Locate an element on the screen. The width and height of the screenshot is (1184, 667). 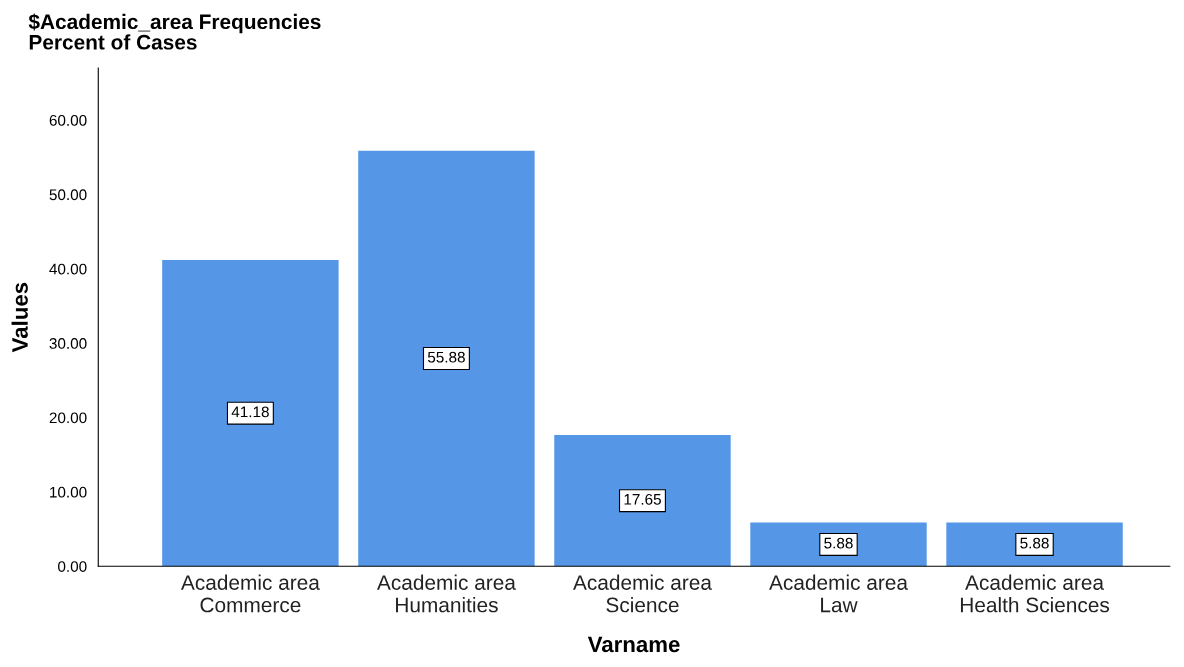
y-tick-label: 60.00 is located at coordinates (68, 120).